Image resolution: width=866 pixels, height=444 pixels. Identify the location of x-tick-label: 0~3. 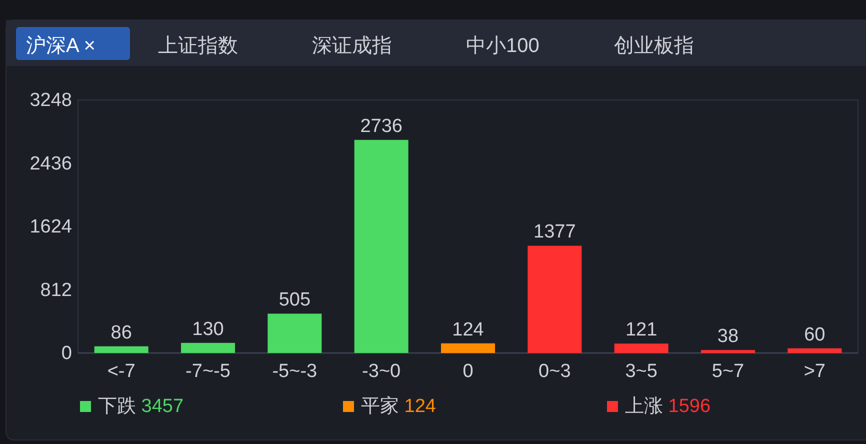
(554, 371).